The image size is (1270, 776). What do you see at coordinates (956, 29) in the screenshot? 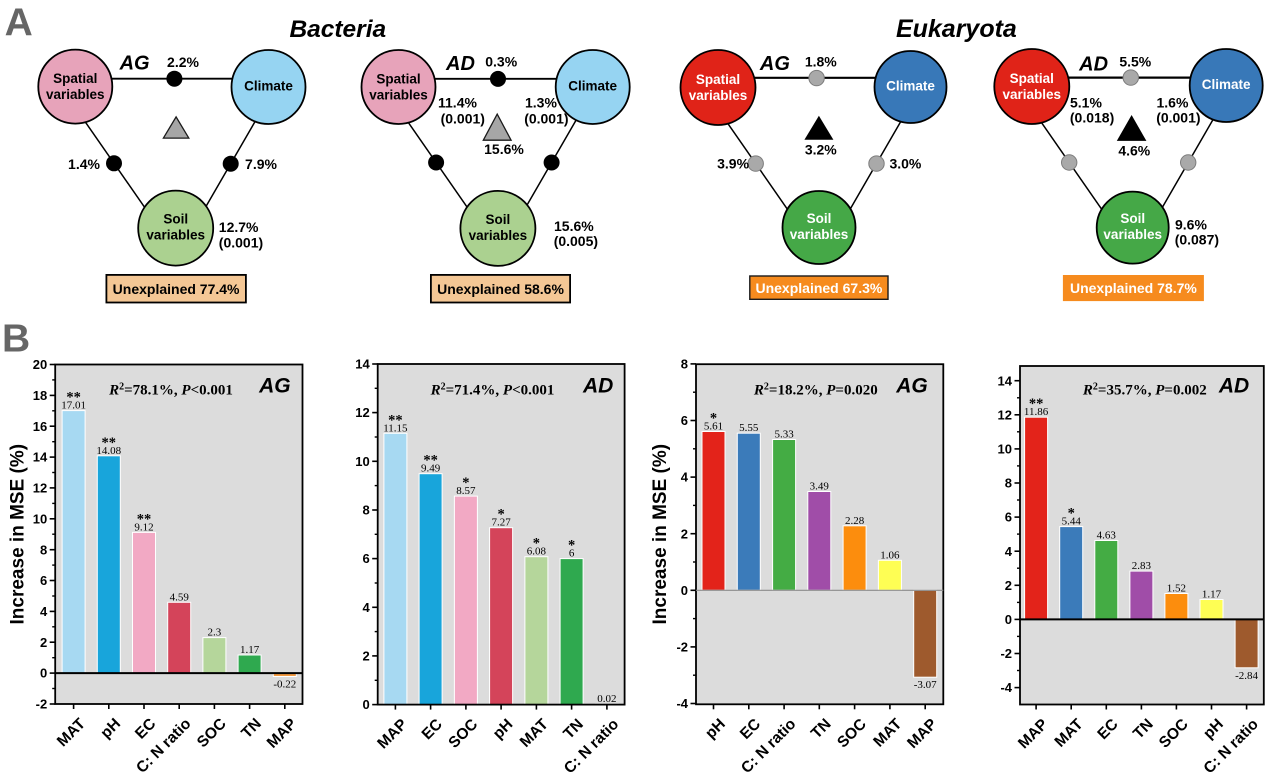
I see `svg-text: Eukaryota` at bounding box center [956, 29].